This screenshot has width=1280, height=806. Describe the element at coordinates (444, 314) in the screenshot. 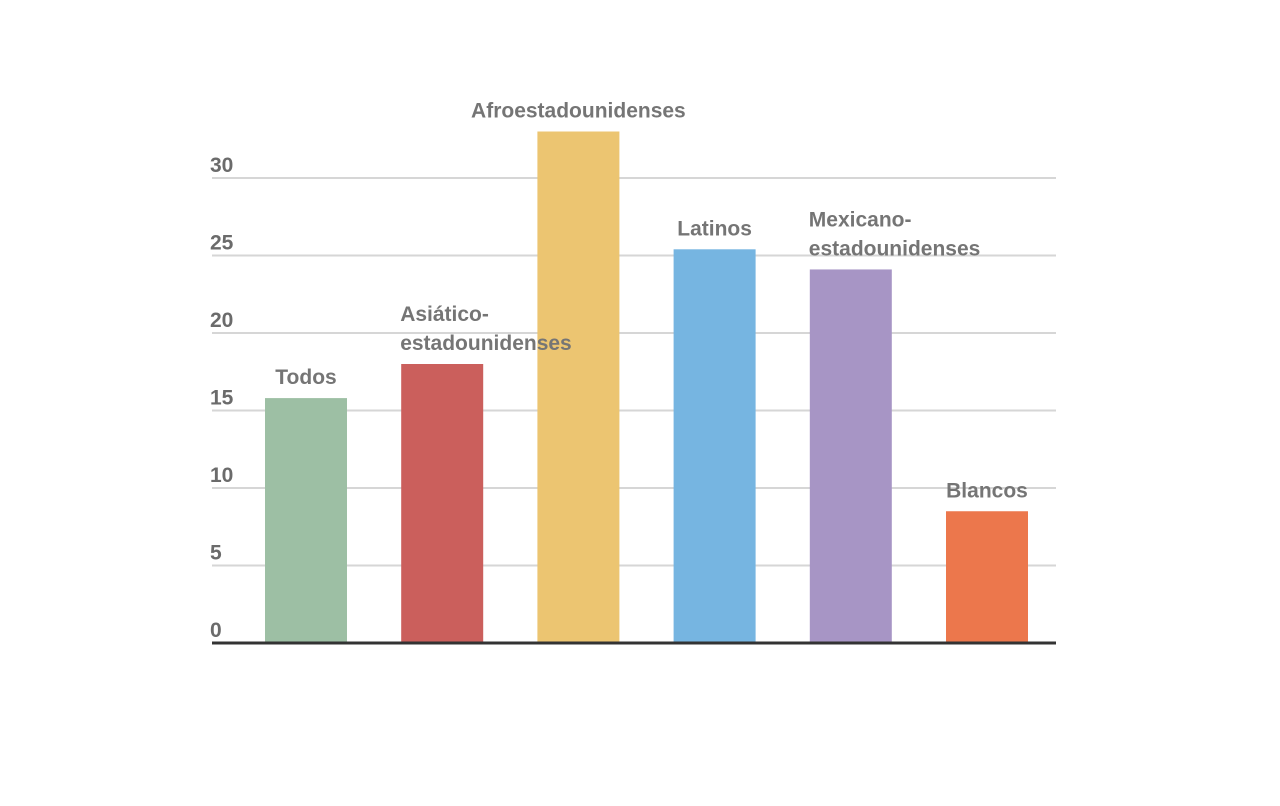

I see `bar-label-1-line-0: Asiático-` at that location.